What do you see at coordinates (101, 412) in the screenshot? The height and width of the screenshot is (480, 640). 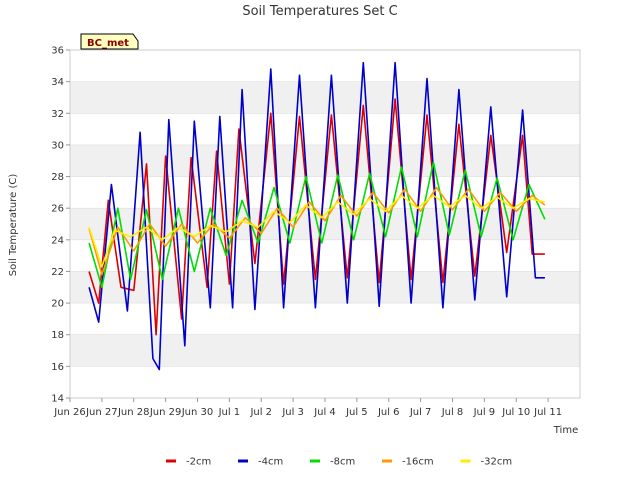 I see `x-tick-label: Jun 27` at bounding box center [101, 412].